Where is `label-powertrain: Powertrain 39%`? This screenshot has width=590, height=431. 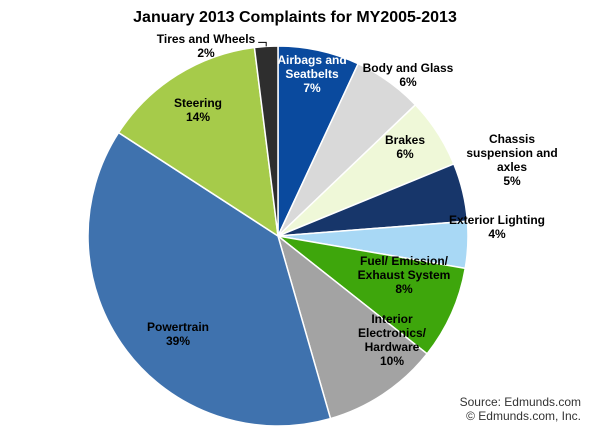
label-powertrain: Powertrain 39% is located at coordinates (178, 334).